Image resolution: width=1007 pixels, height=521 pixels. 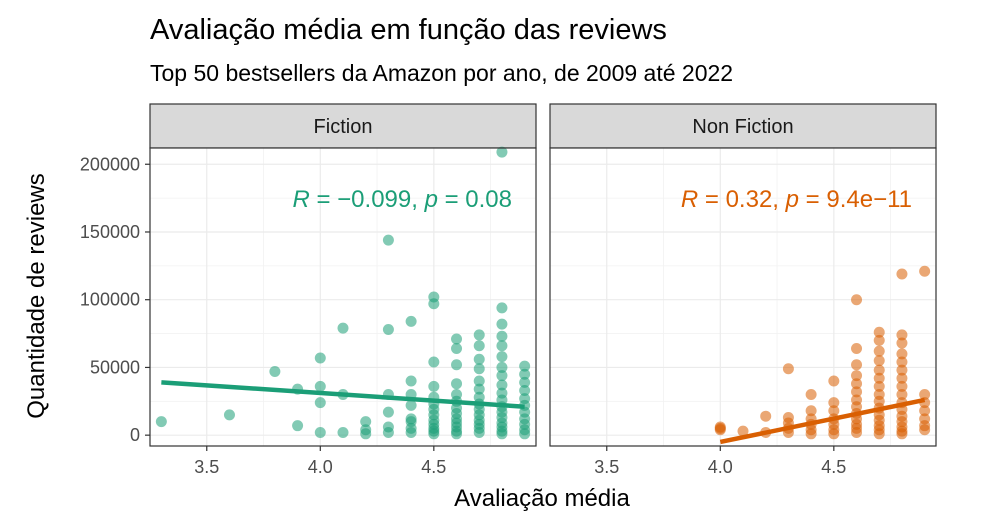 I want to click on correlation-annotation: R = −0.099, p = 0.08, so click(x=402, y=199).